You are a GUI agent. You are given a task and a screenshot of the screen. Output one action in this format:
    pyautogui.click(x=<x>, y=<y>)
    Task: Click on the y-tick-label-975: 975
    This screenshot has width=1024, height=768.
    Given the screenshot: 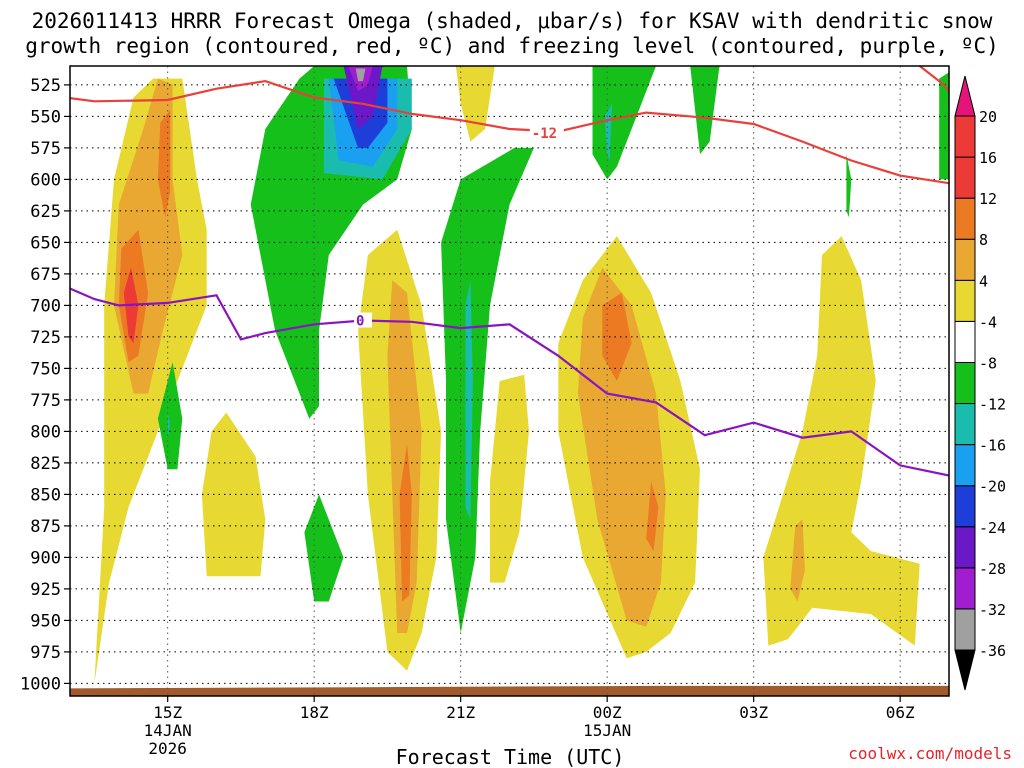 What is the action you would take?
    pyautogui.click(x=45, y=653)
    